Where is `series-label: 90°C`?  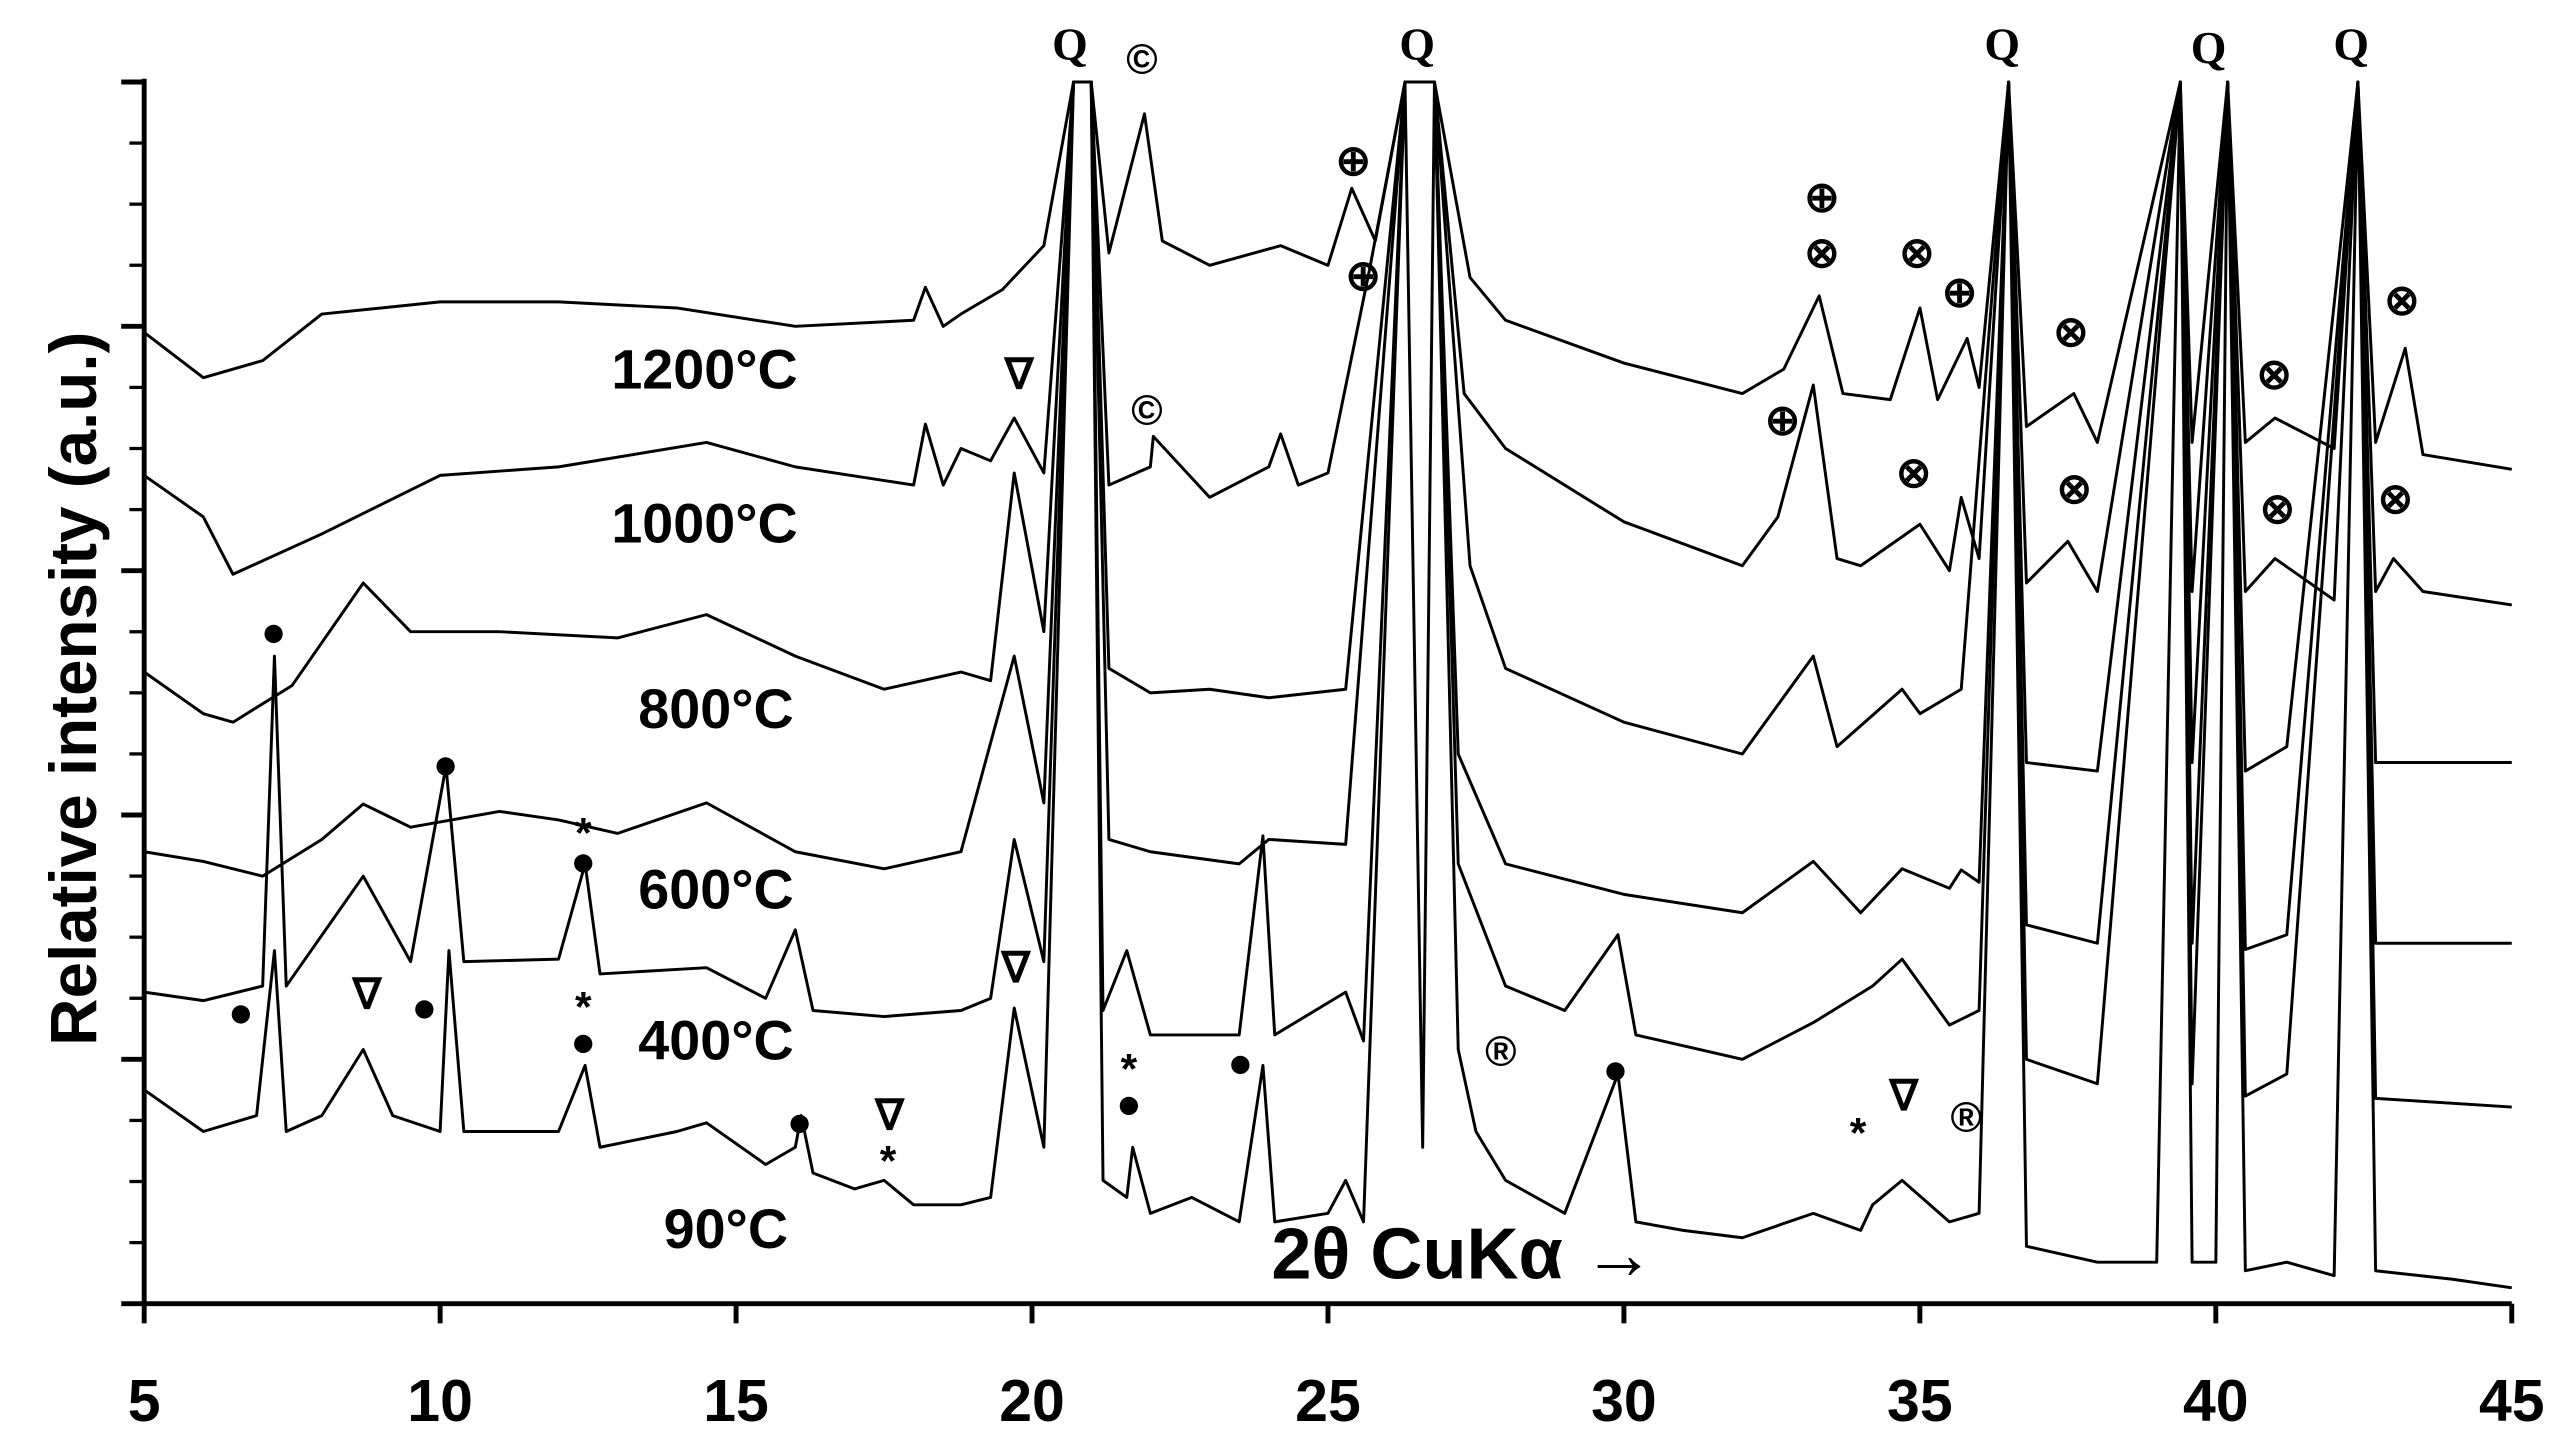 series-label: 90°C is located at coordinates (726, 1229).